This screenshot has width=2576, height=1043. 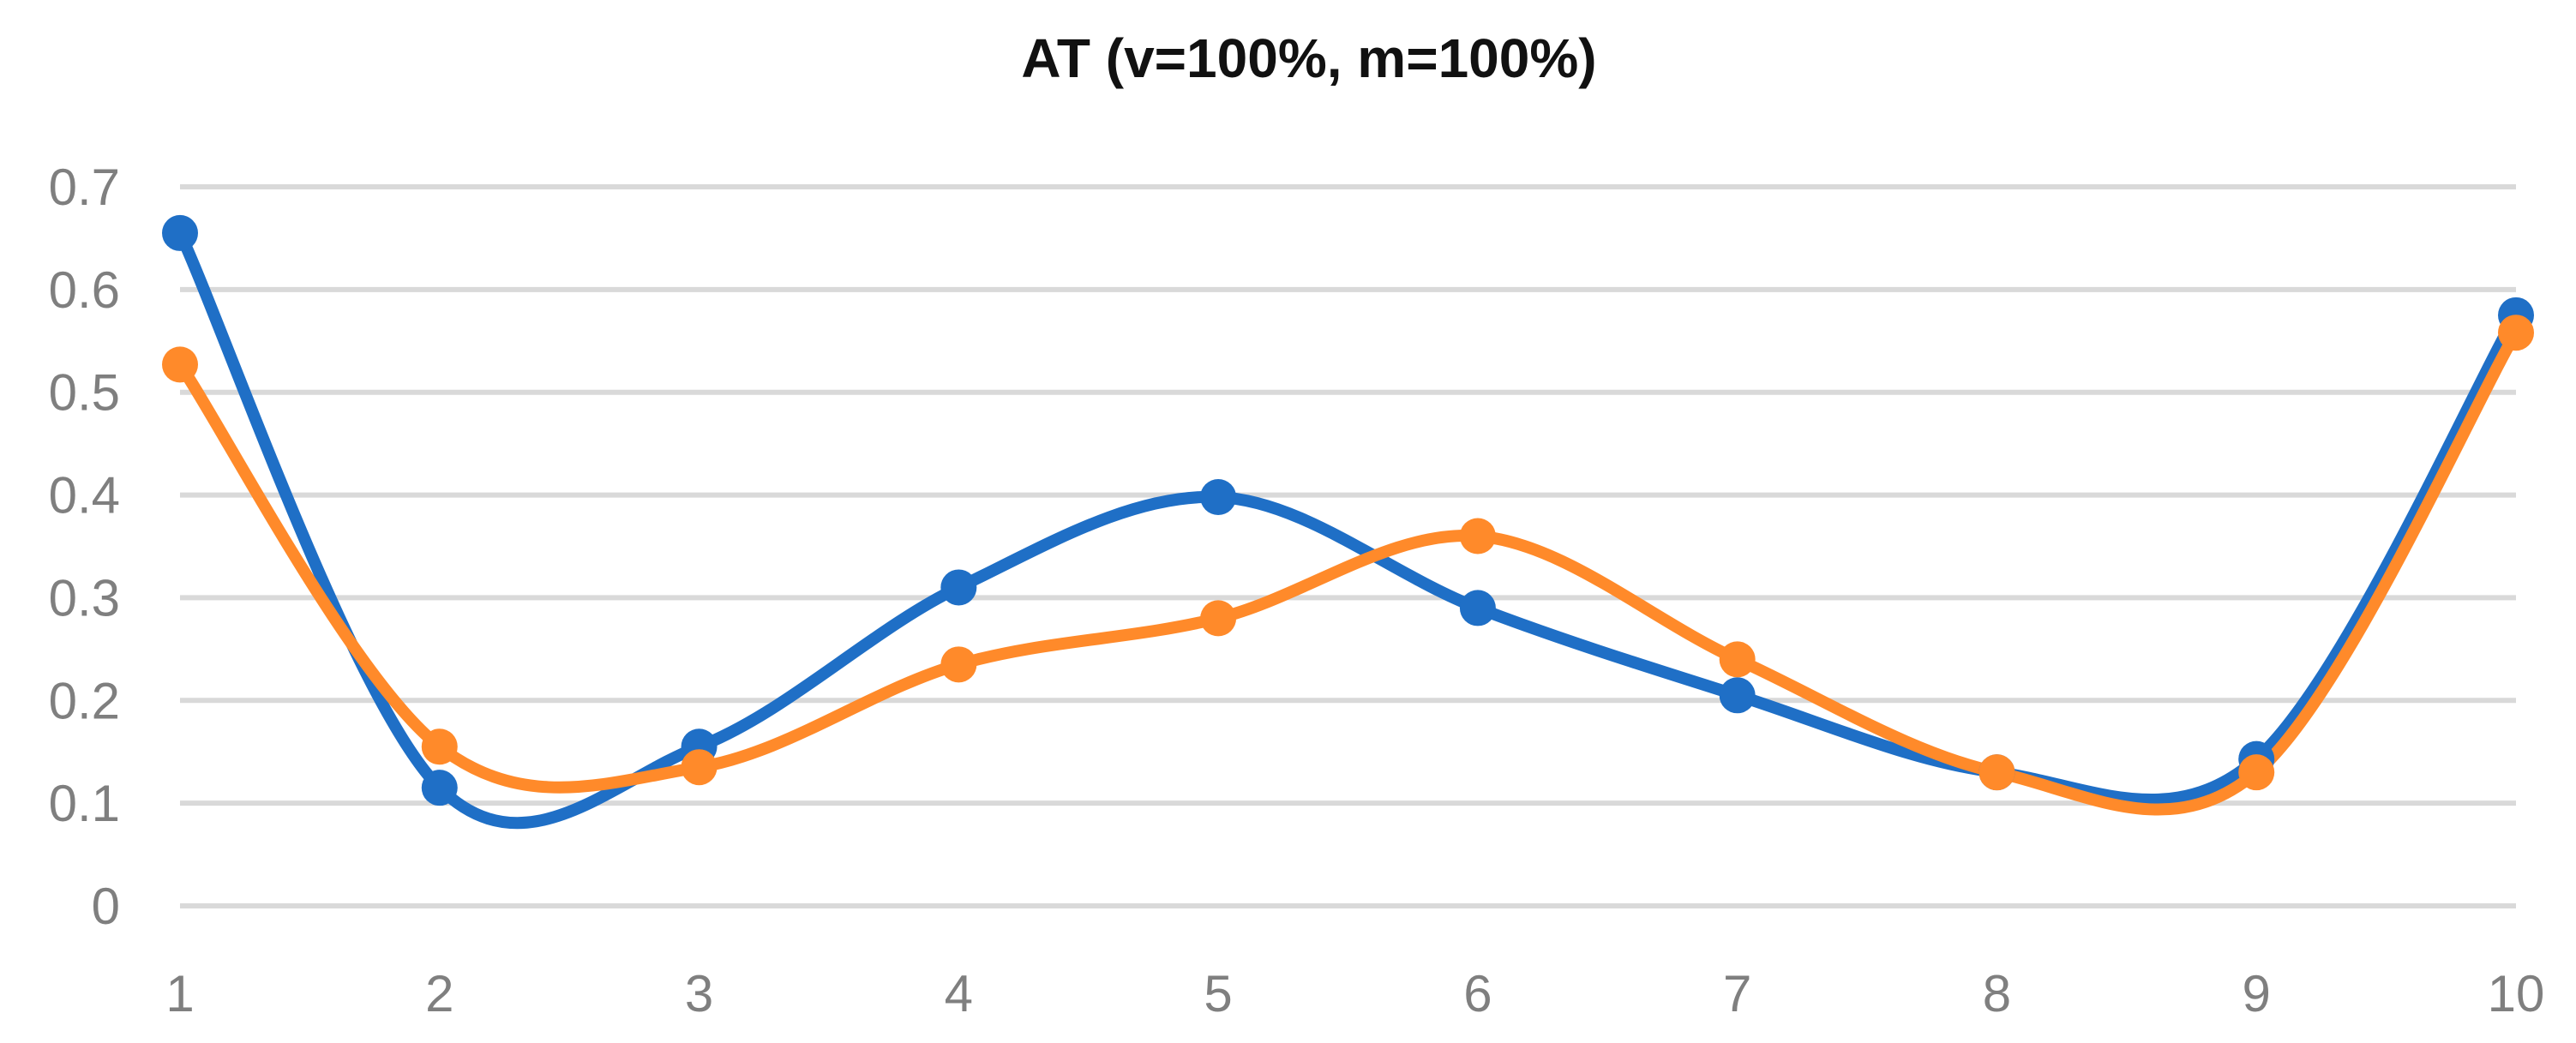 What do you see at coordinates (84, 495) in the screenshot?
I see `y-tick-label: 0.4` at bounding box center [84, 495].